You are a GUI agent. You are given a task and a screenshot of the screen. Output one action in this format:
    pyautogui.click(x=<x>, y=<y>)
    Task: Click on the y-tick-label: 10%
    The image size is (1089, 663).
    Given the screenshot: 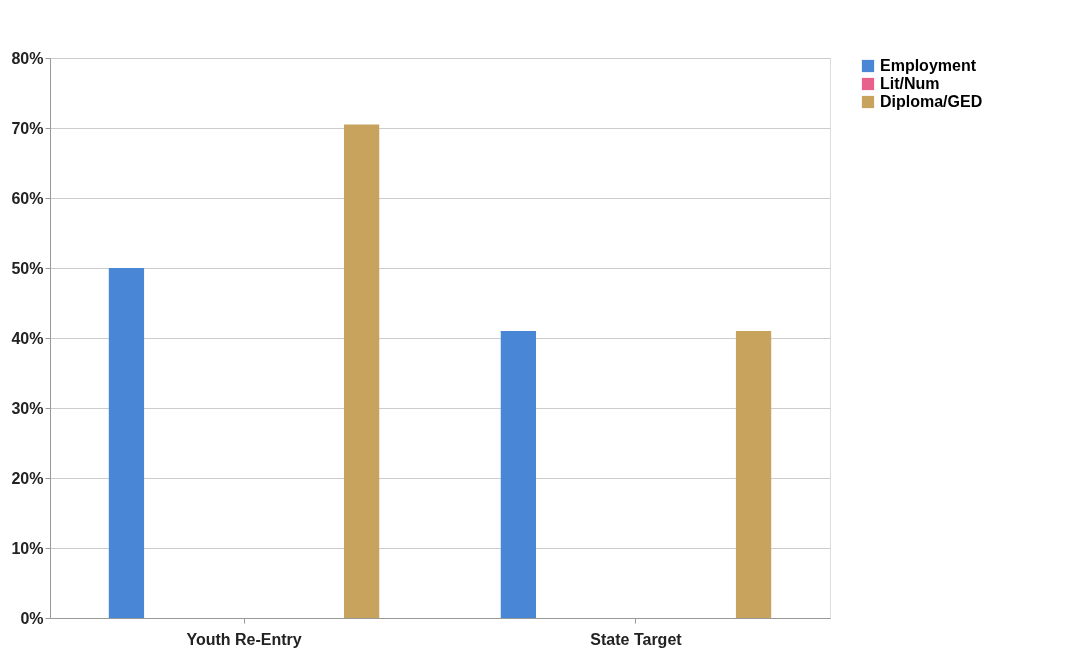 What is the action you would take?
    pyautogui.click(x=27, y=548)
    